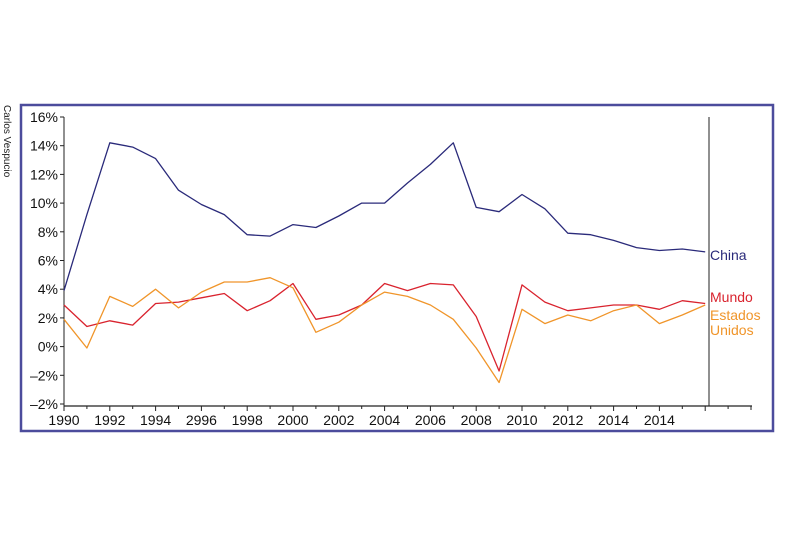 The height and width of the screenshot is (539, 794). I want to click on x-tick-label: 2002, so click(338, 420).